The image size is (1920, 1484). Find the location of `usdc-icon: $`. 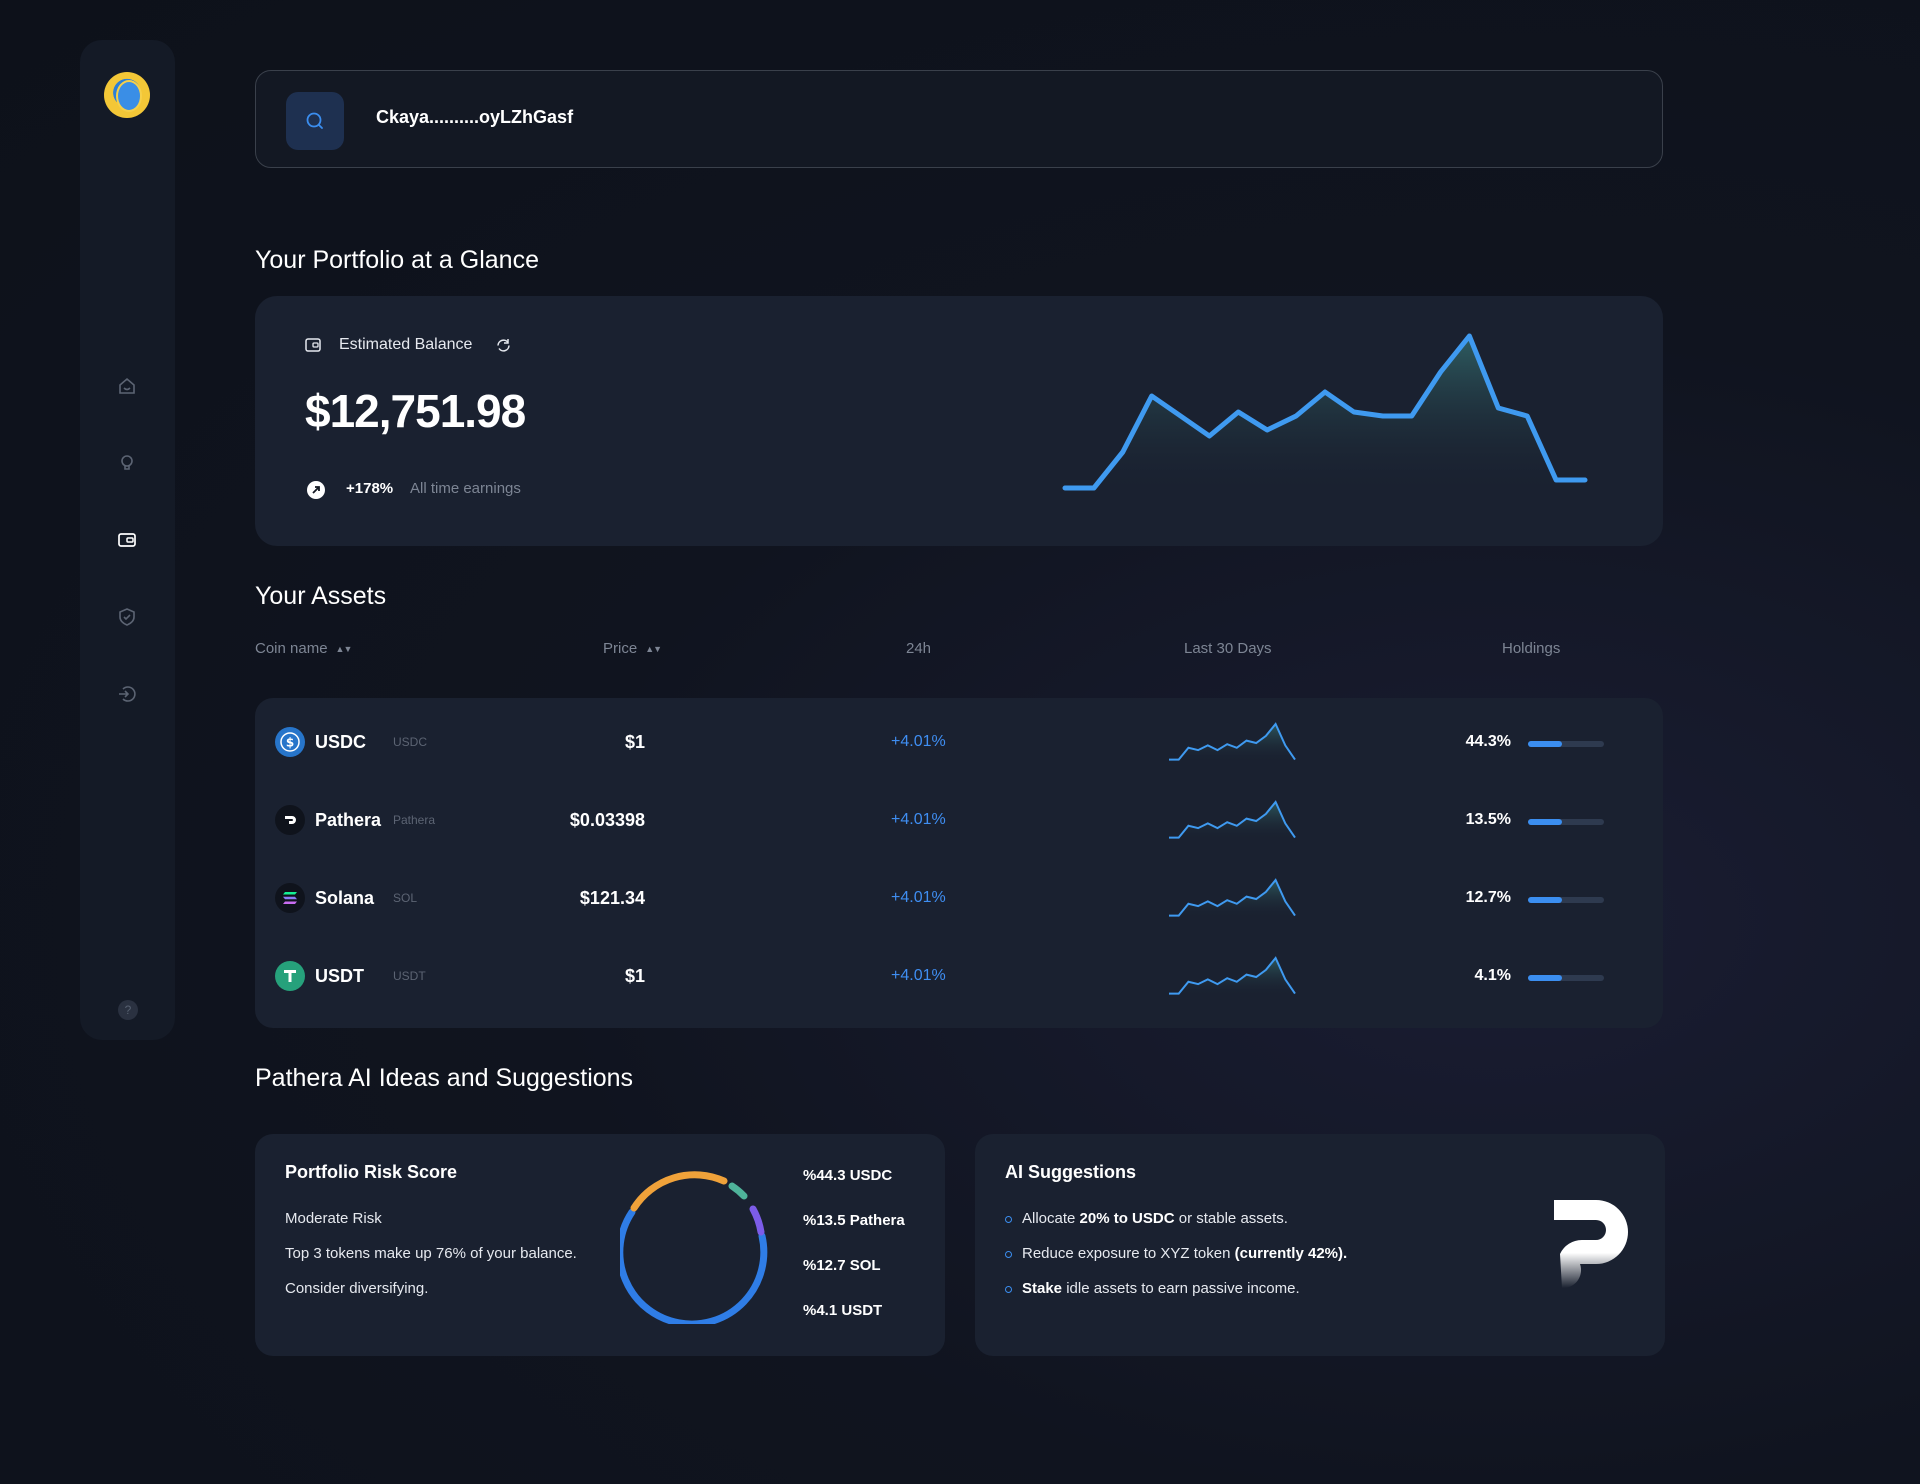

usdc-icon: $ is located at coordinates (290, 742).